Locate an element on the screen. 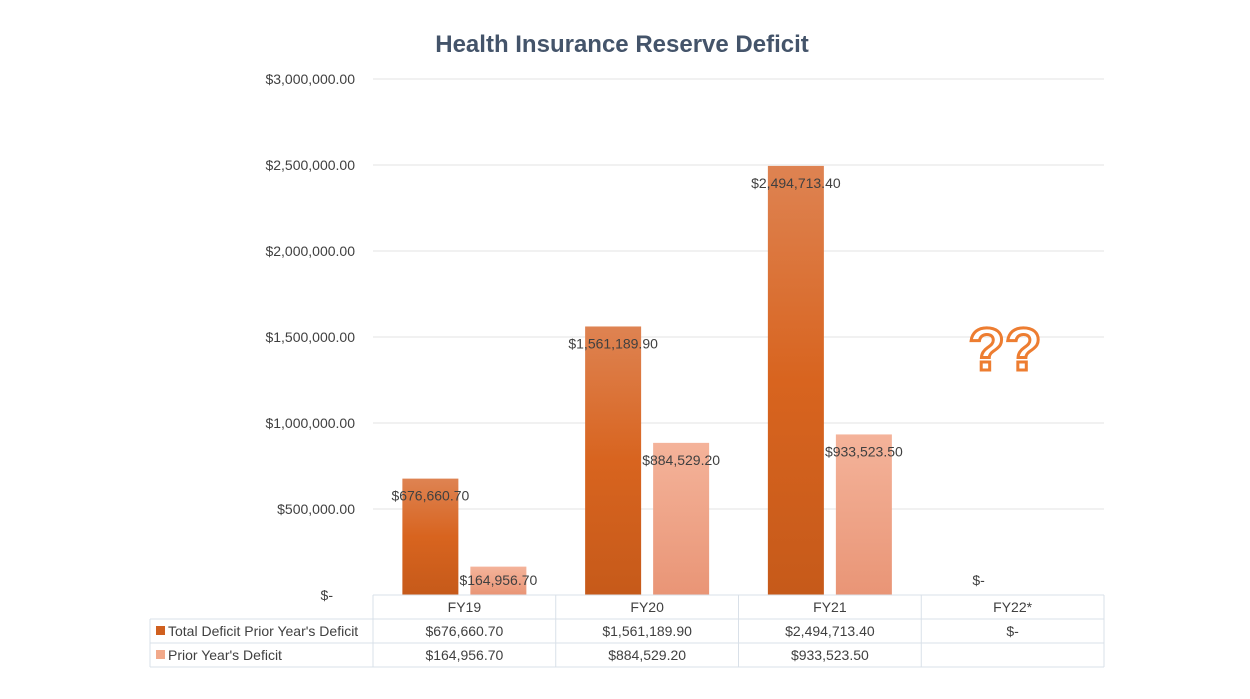  legend-label: Total Deficit Prior Year's Deficit is located at coordinates (263, 631).